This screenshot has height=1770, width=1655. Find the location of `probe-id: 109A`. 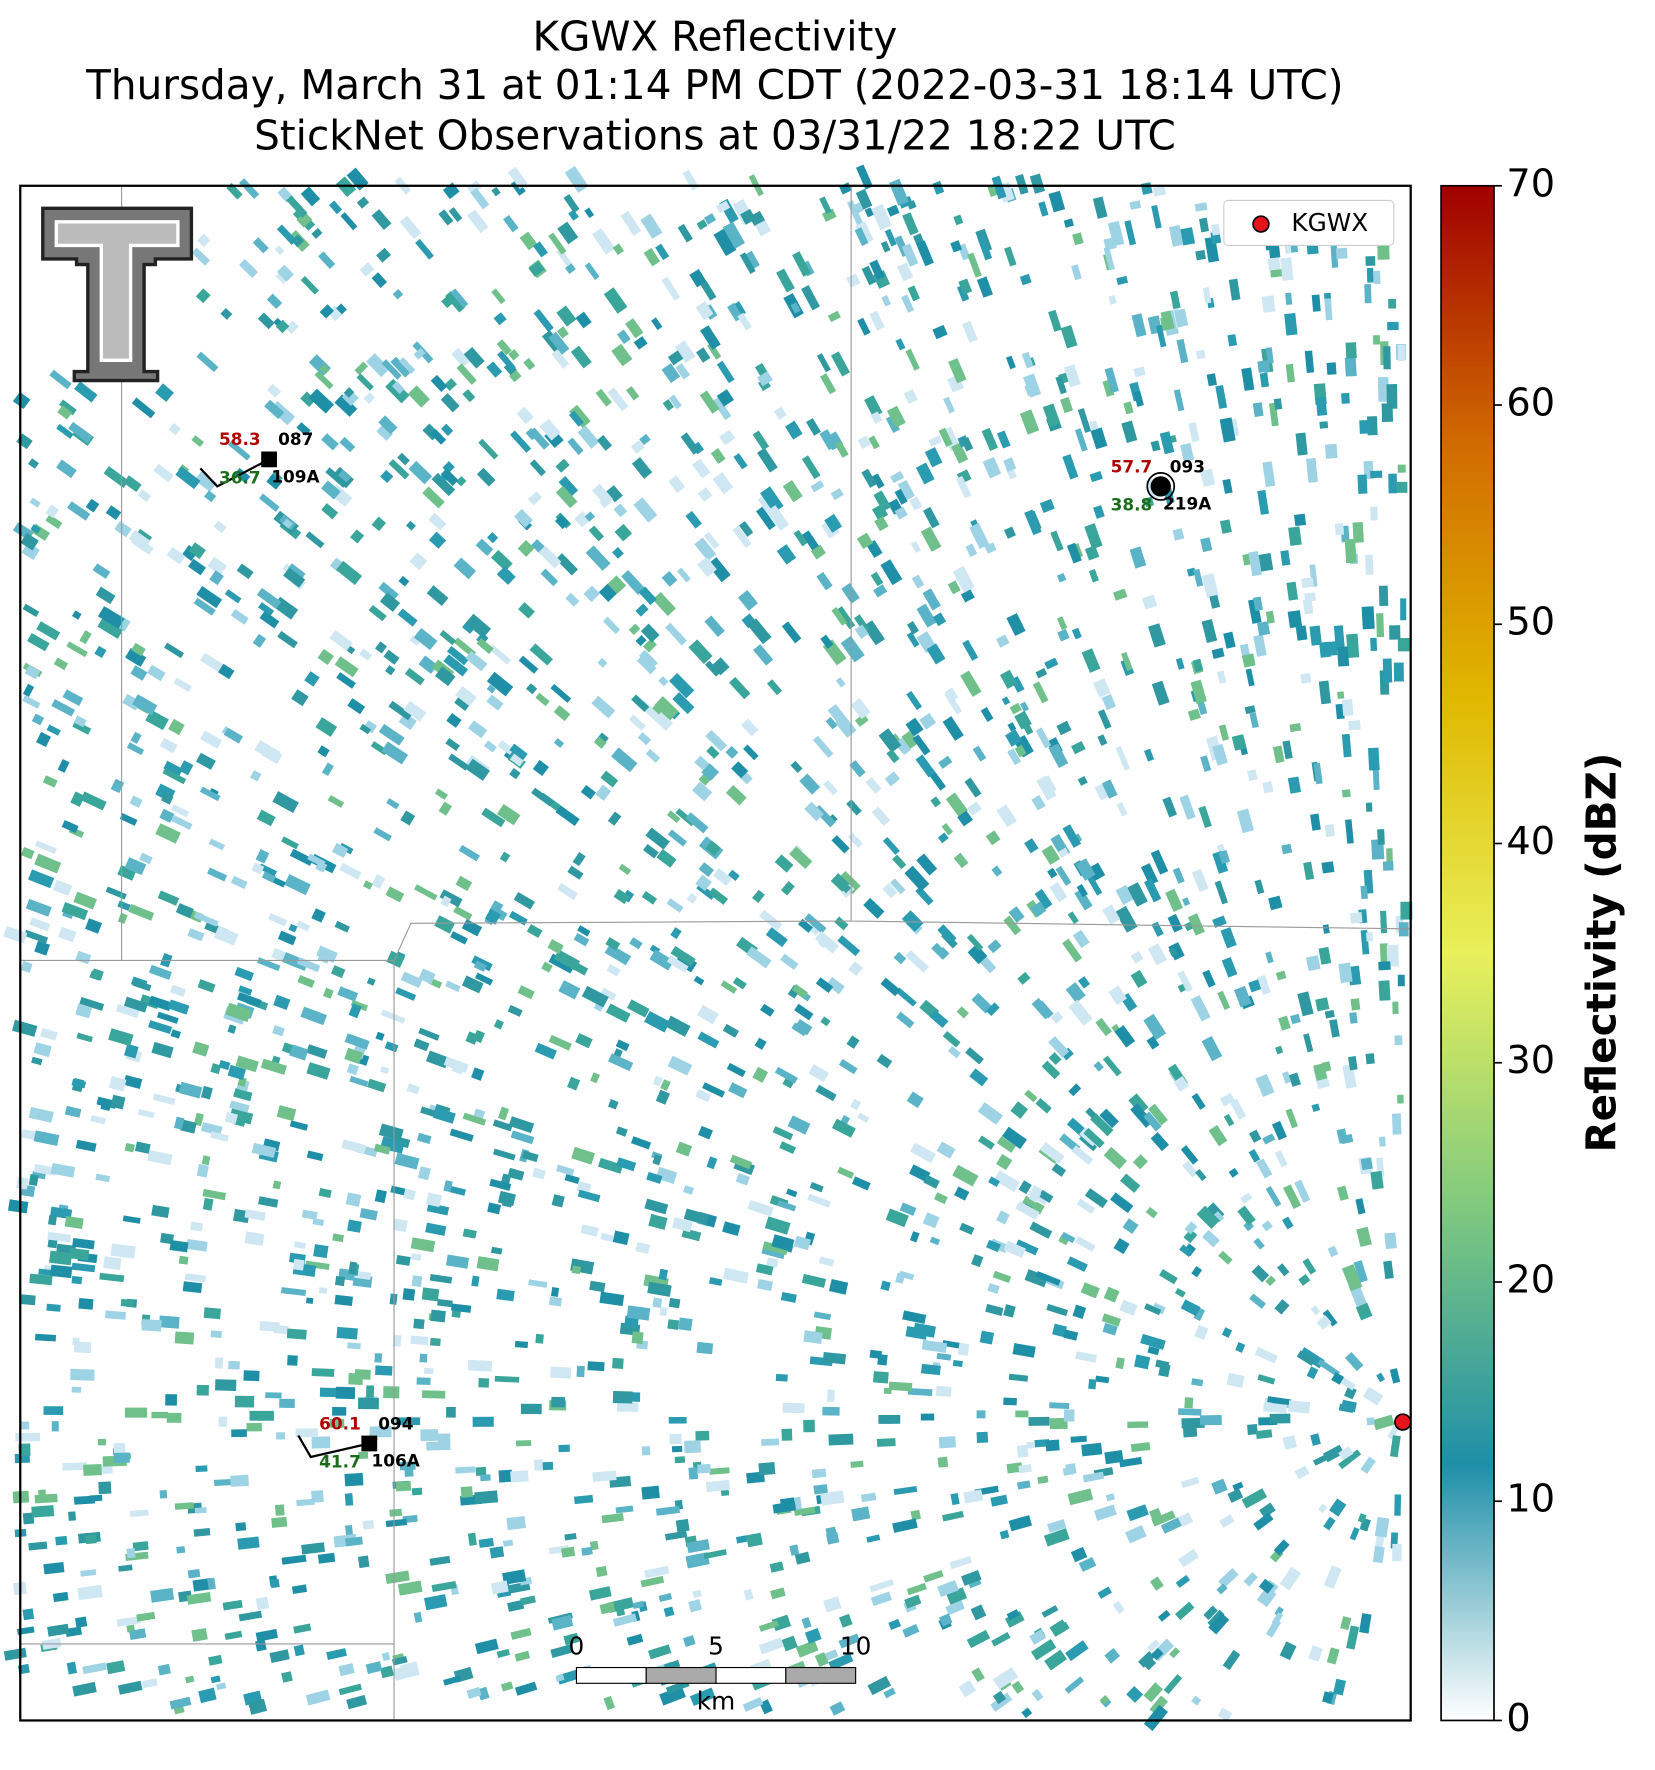

probe-id: 109A is located at coordinates (295, 476).